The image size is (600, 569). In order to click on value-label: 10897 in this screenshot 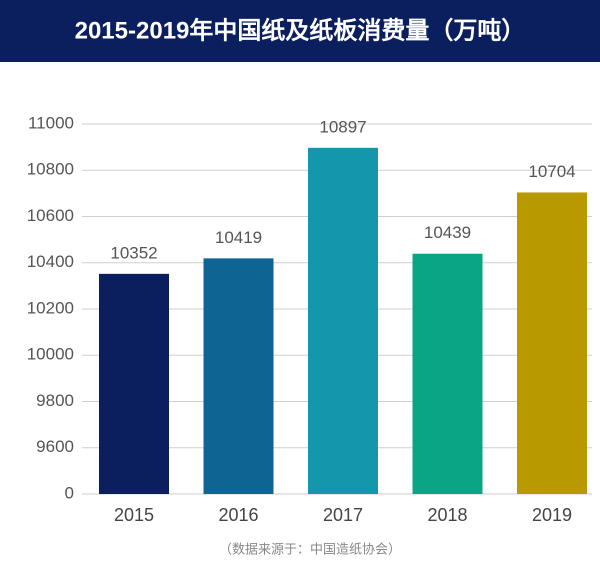, I will do `click(342, 126)`.